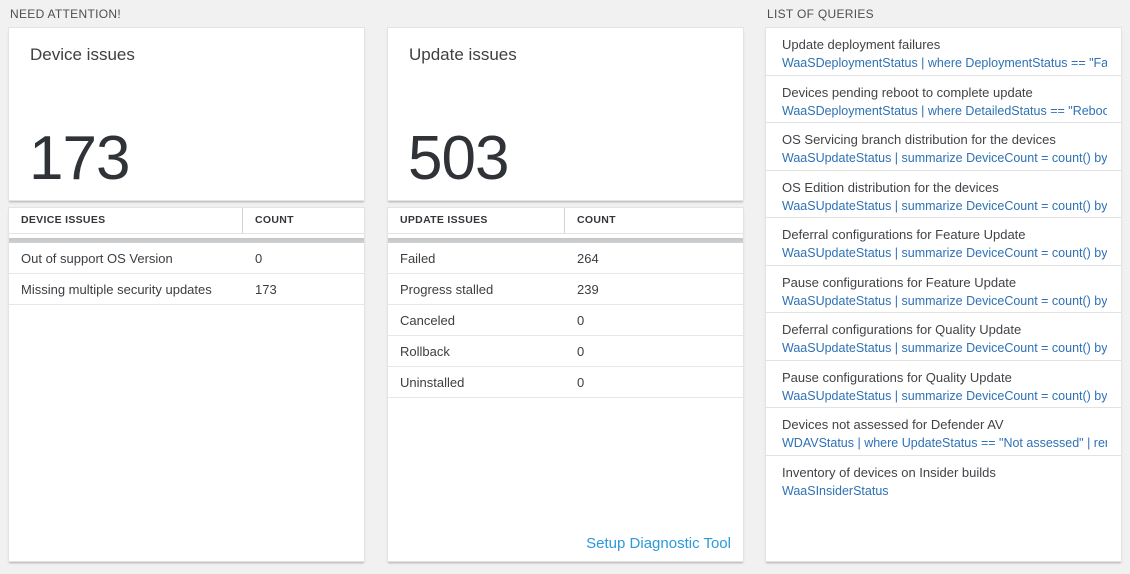  What do you see at coordinates (447, 289) in the screenshot?
I see `row-label: Progress stalled` at bounding box center [447, 289].